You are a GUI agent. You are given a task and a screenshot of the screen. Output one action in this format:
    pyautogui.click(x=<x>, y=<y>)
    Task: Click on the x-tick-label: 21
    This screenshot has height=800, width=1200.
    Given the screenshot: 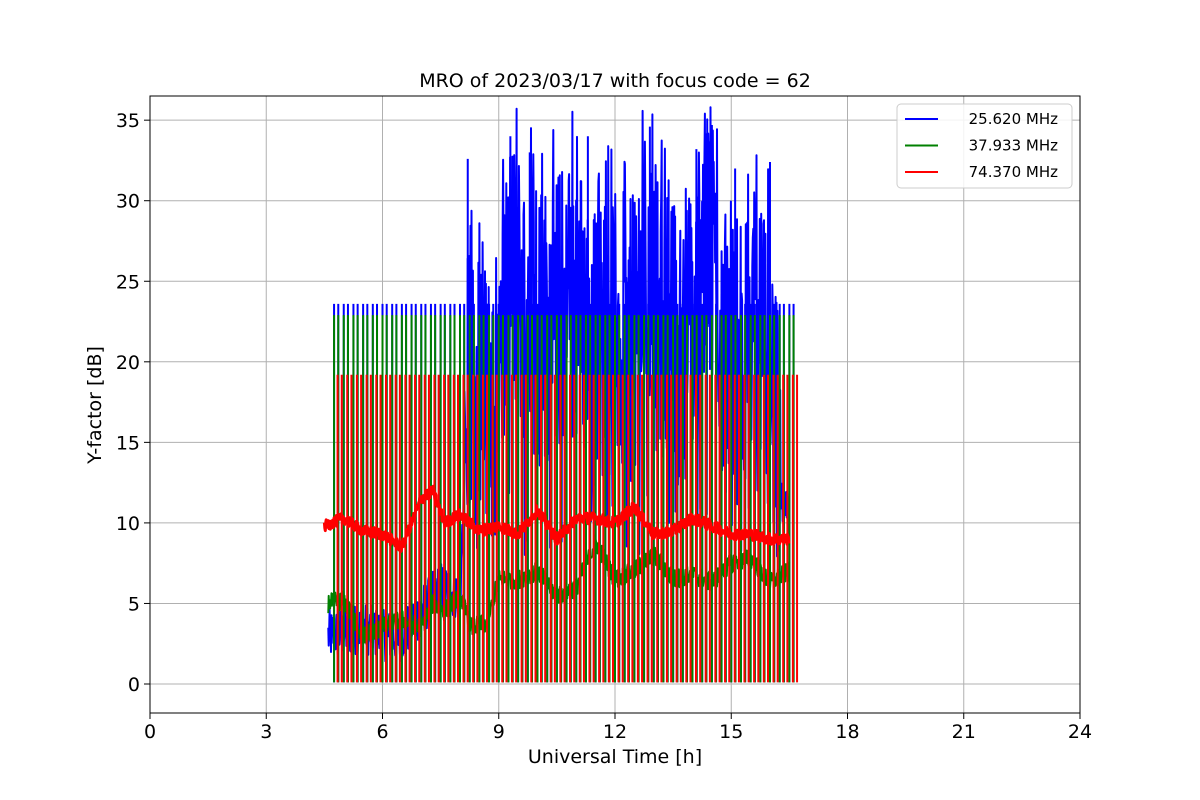 What is the action you would take?
    pyautogui.click(x=964, y=732)
    